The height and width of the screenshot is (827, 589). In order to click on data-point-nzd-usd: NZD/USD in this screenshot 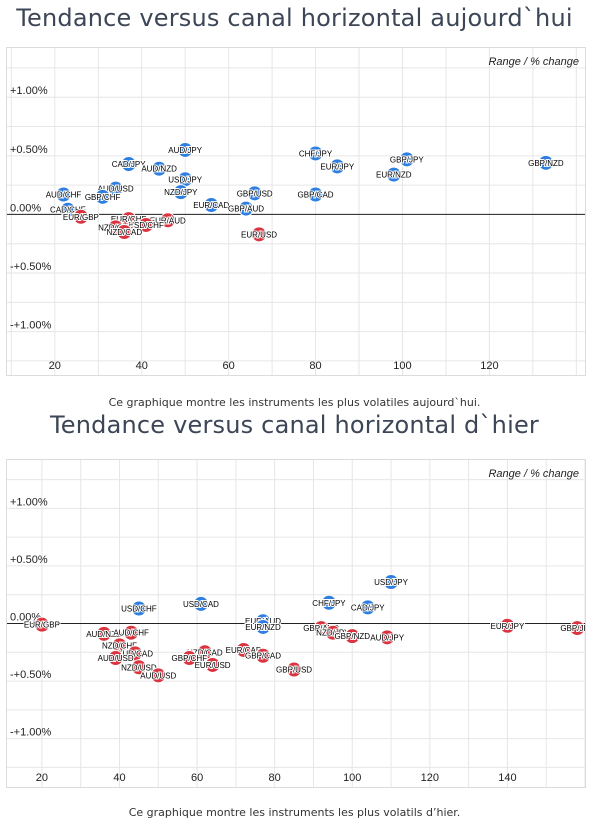, I will do `click(139, 667)`.